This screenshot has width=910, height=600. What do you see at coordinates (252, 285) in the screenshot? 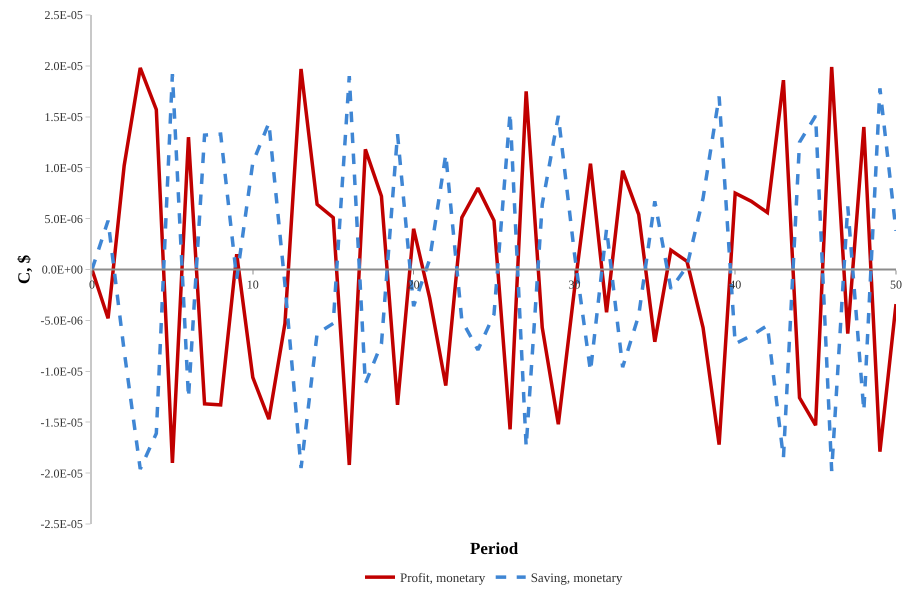
I see `x-tick-label: 10` at bounding box center [252, 285].